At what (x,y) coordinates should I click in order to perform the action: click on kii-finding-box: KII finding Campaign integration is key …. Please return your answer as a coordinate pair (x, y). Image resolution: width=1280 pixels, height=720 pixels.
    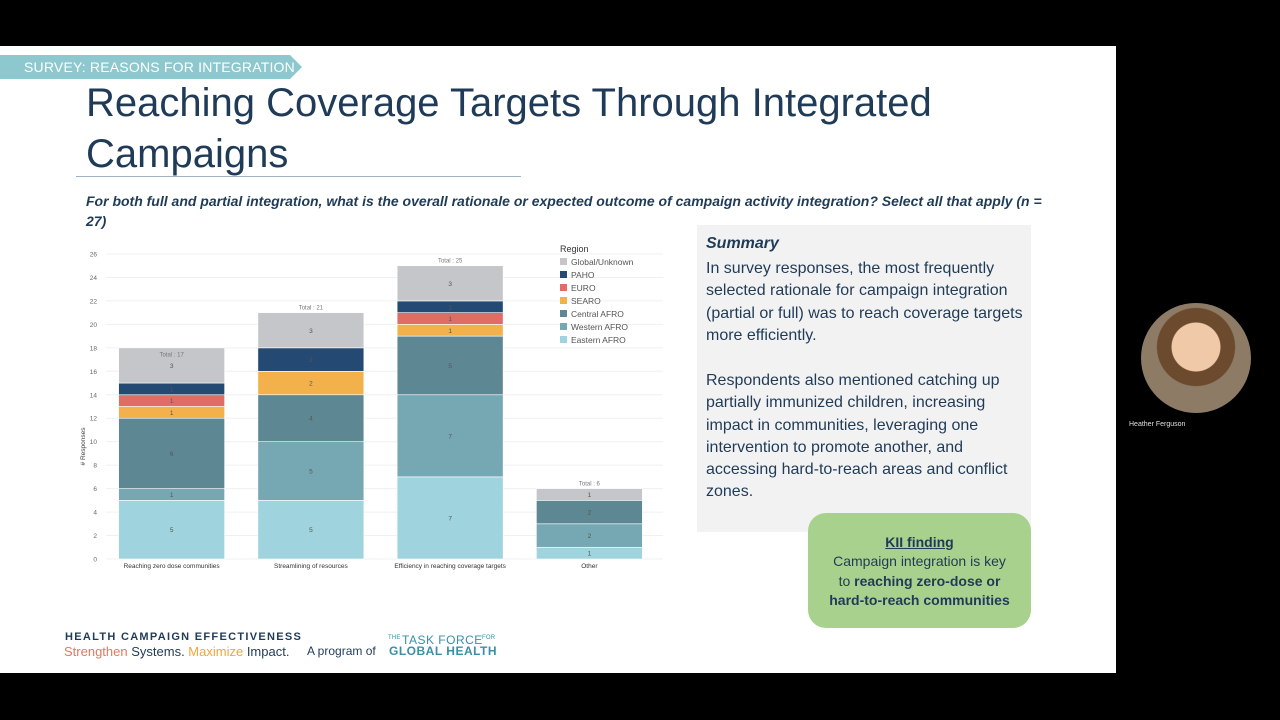
    Looking at the image, I should click on (919, 570).